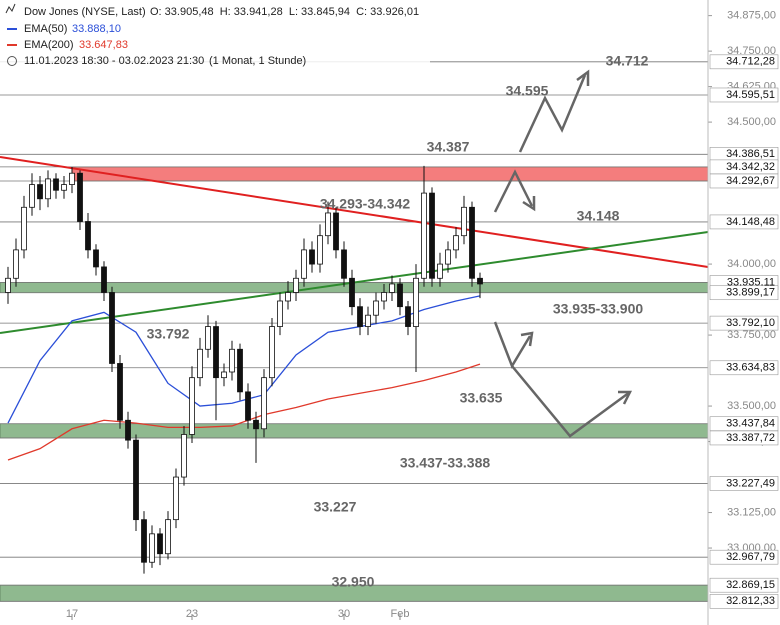 This screenshot has height=625, width=780. What do you see at coordinates (750, 585) in the screenshot?
I see `level-label: 32.869,15` at bounding box center [750, 585].